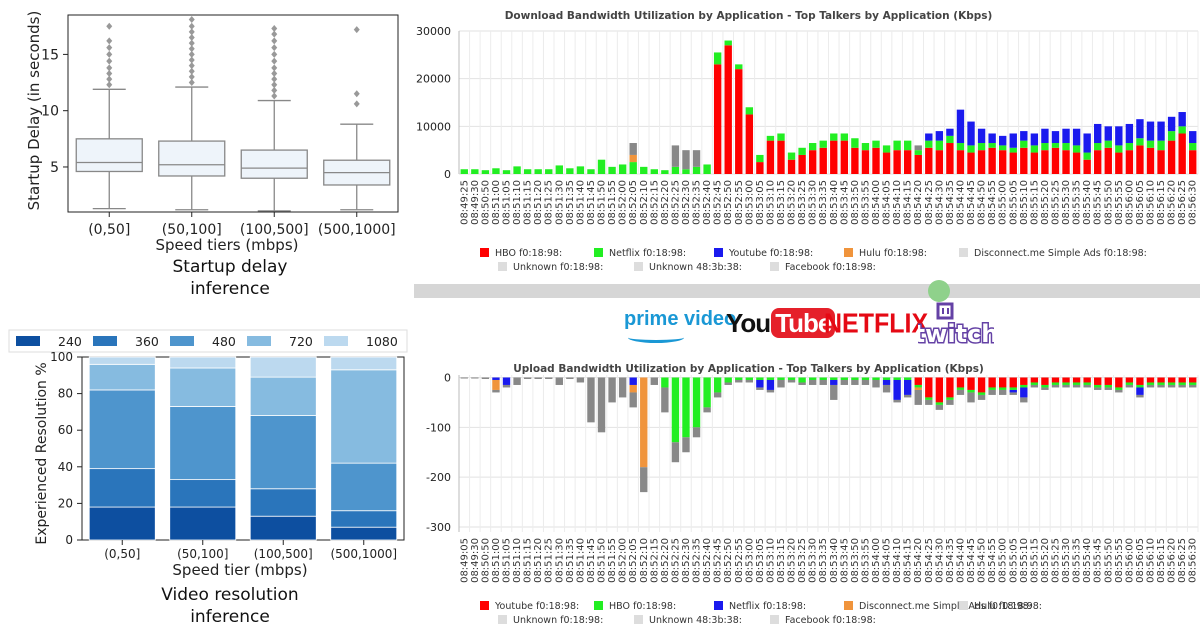 The width and height of the screenshot is (1200, 636). What do you see at coordinates (807, 291) in the screenshot?
I see `split-divider` at bounding box center [807, 291].